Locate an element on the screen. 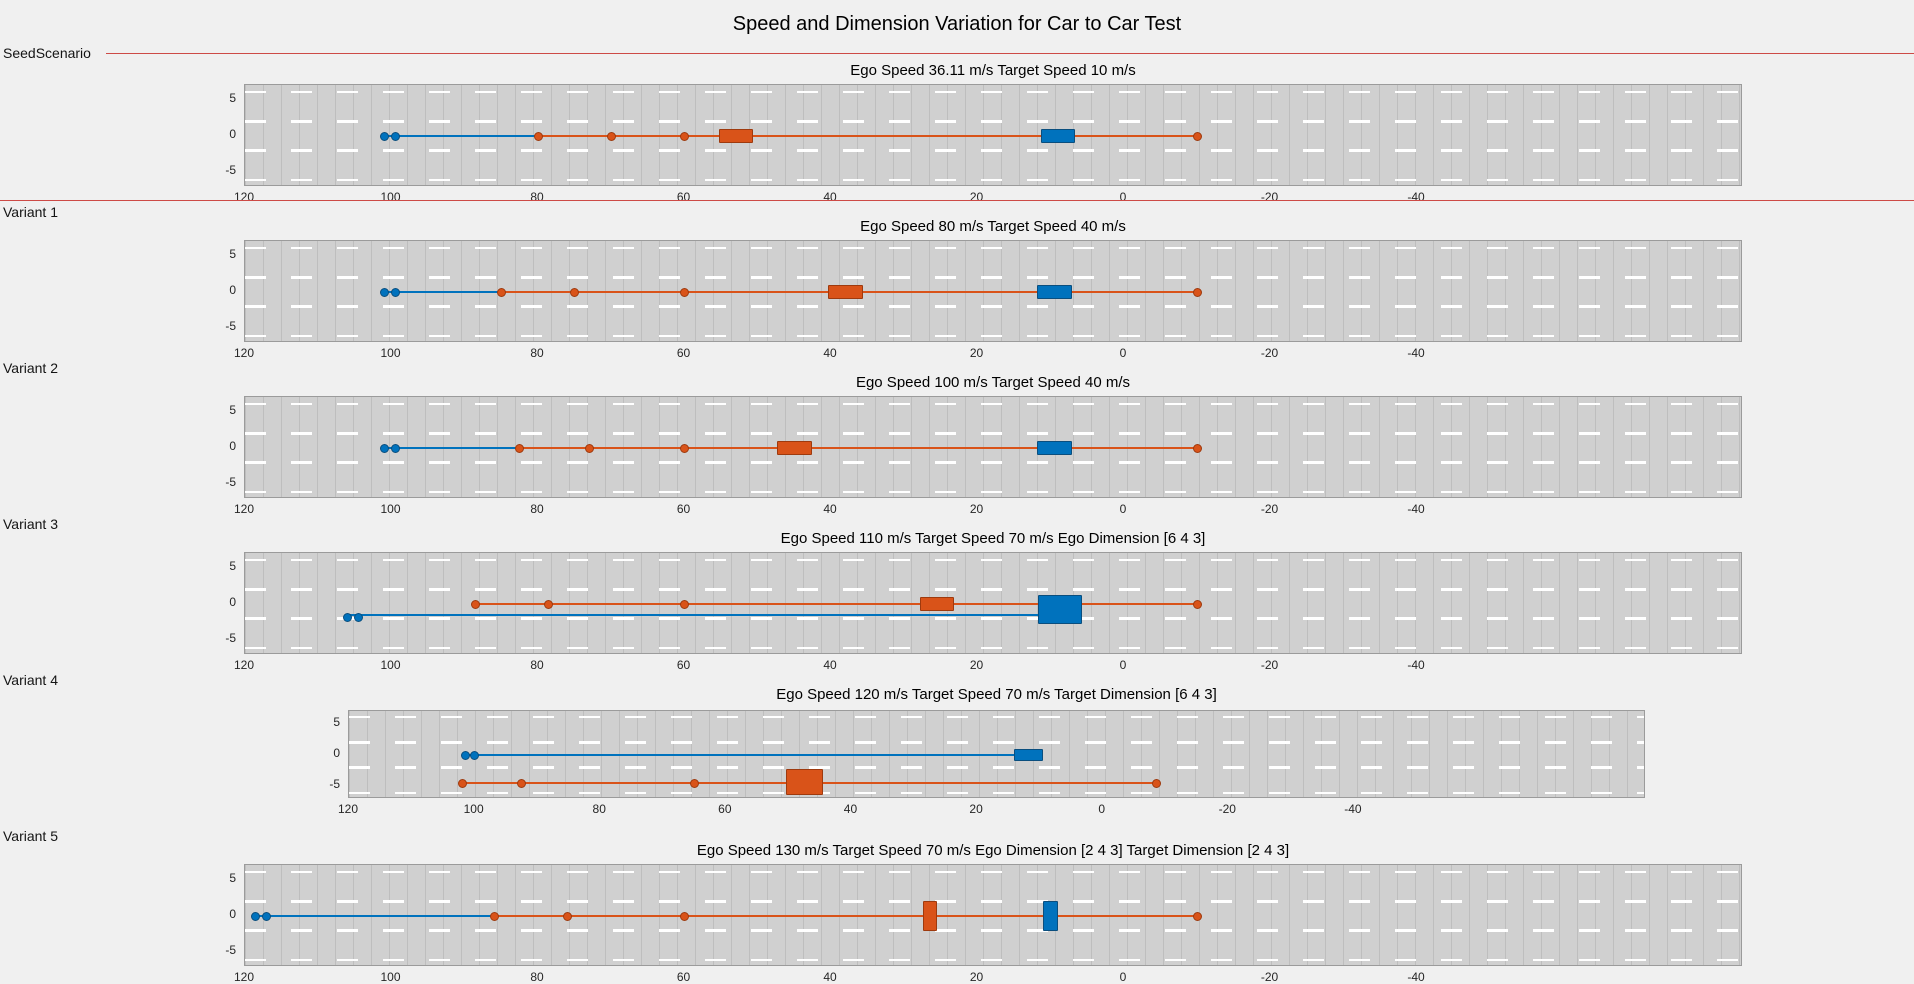  section-label: Variant 5 is located at coordinates (30, 836).